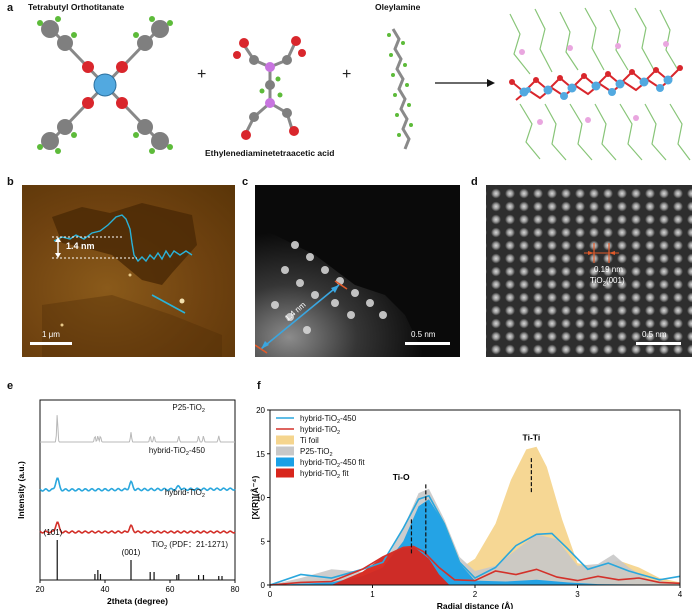 The width and height of the screenshot is (698, 609). I want to click on molecule-1-structure, so click(105, 85).